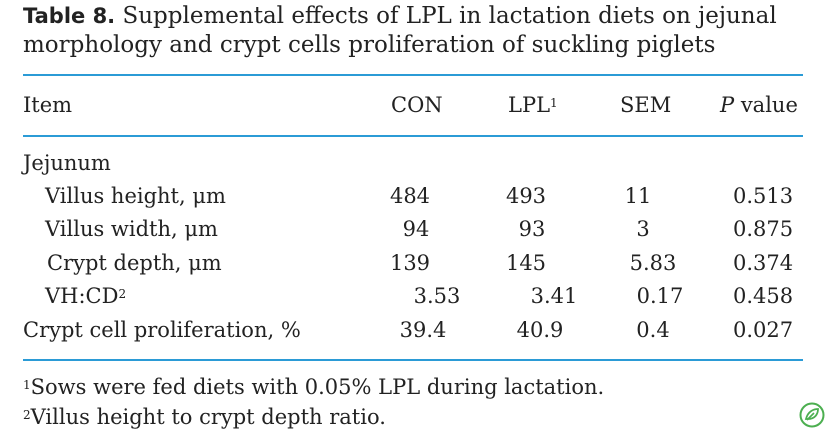 This screenshot has width=833, height=435. What do you see at coordinates (208, 417) in the screenshot?
I see `footnote-text: Villus height to crypt depth ratio.` at bounding box center [208, 417].